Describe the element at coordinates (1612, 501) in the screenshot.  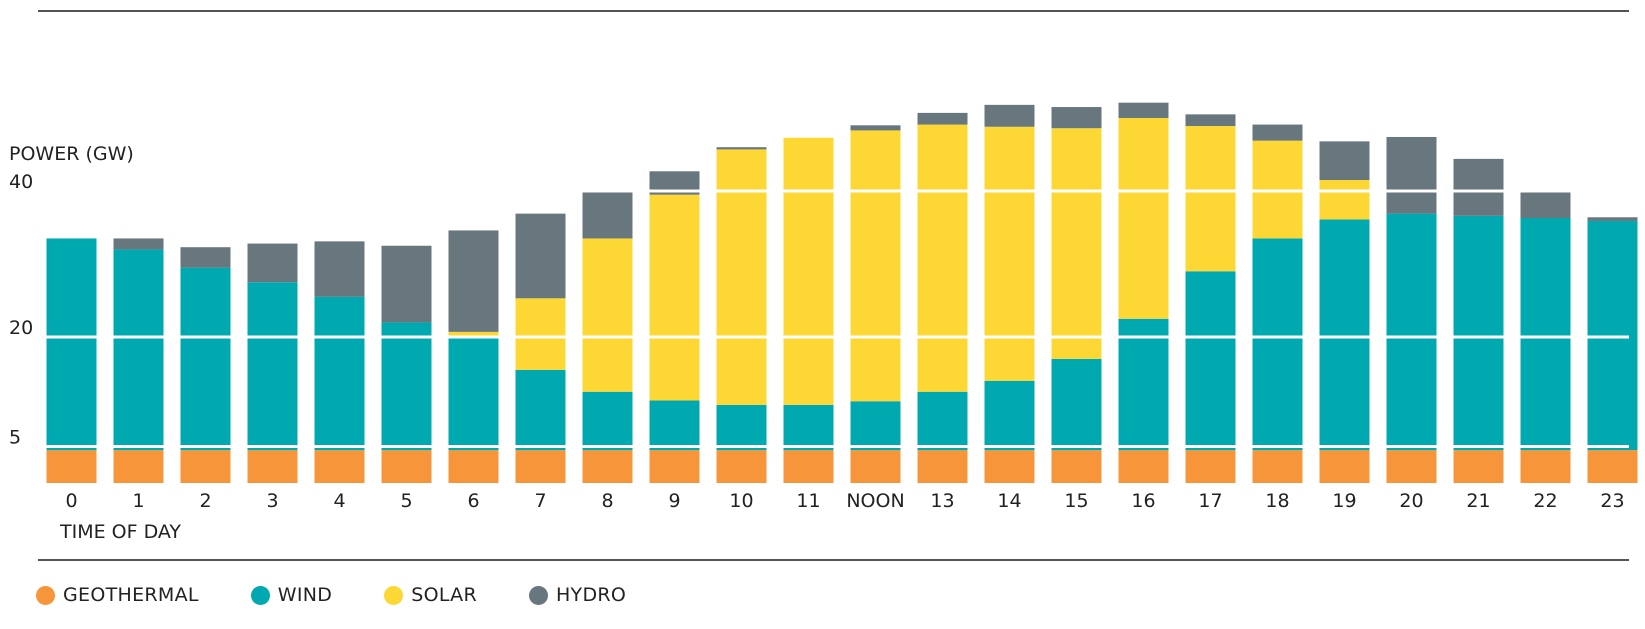
I see `x-tick-label-23: 23` at that location.